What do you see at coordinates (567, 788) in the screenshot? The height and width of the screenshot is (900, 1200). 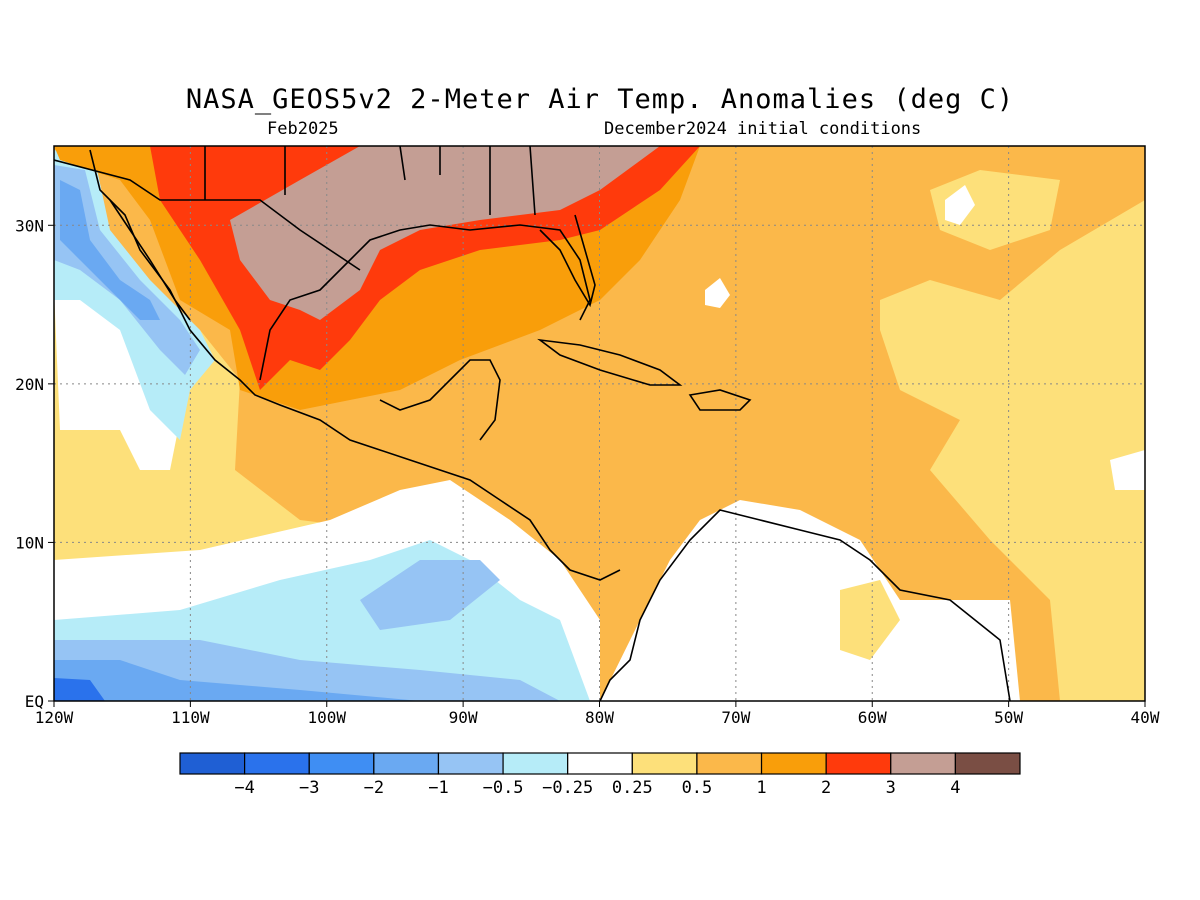 I see `colorbar-label: −0.25` at bounding box center [567, 788].